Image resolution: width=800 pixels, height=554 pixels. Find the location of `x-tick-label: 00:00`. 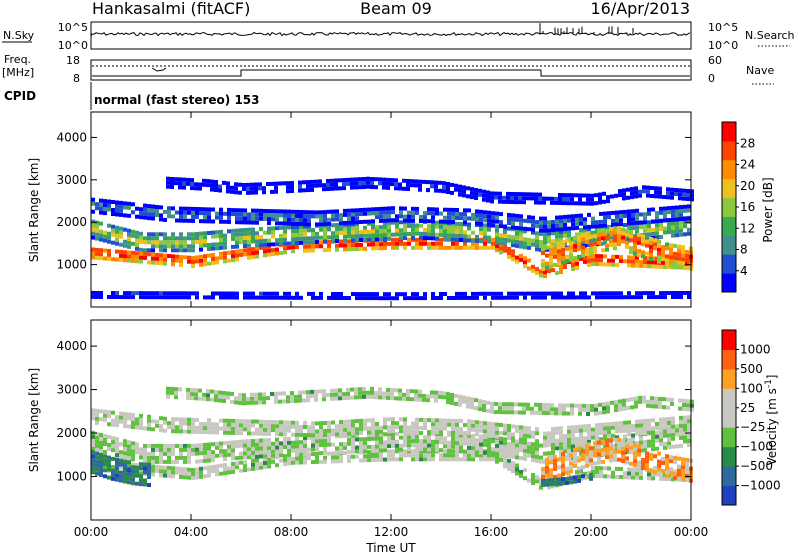

x-tick-label: 00:00 is located at coordinates (691, 532).